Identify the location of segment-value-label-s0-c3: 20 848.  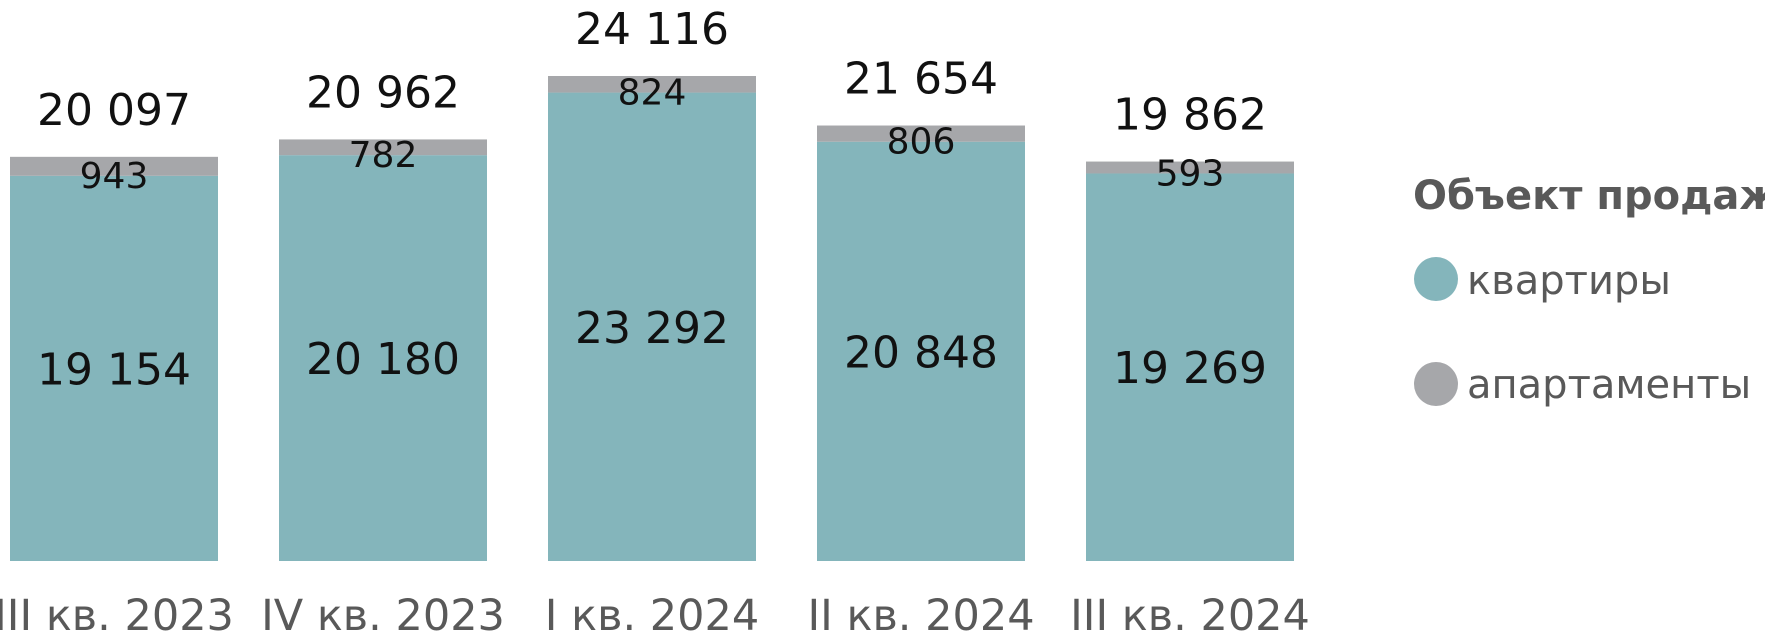
(921, 352).